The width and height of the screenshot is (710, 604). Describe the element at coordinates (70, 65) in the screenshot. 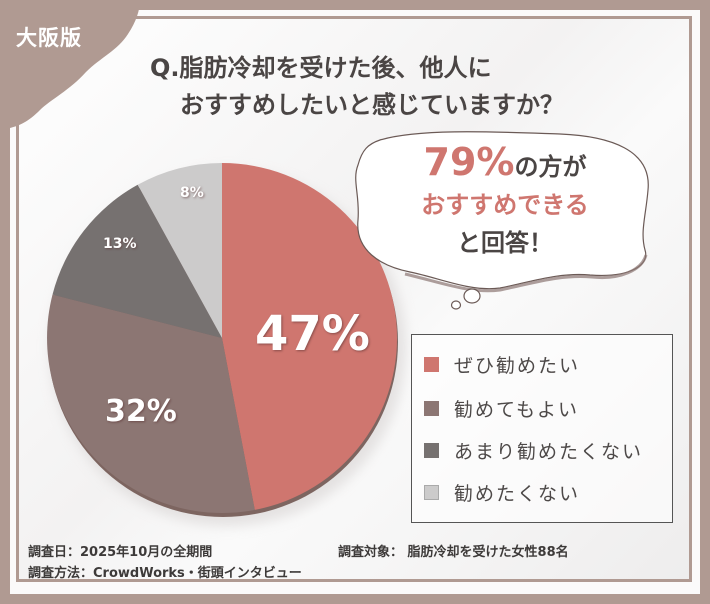

I see `region-badge-shape` at that location.